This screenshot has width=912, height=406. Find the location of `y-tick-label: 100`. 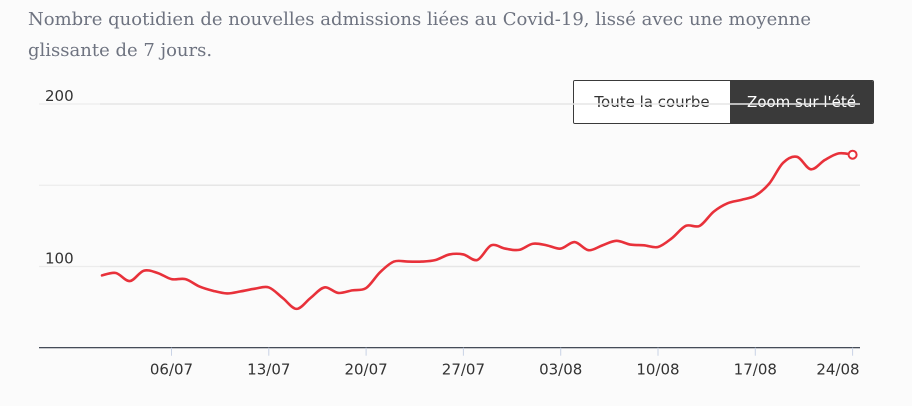

y-tick-label: 100 is located at coordinates (59, 258).